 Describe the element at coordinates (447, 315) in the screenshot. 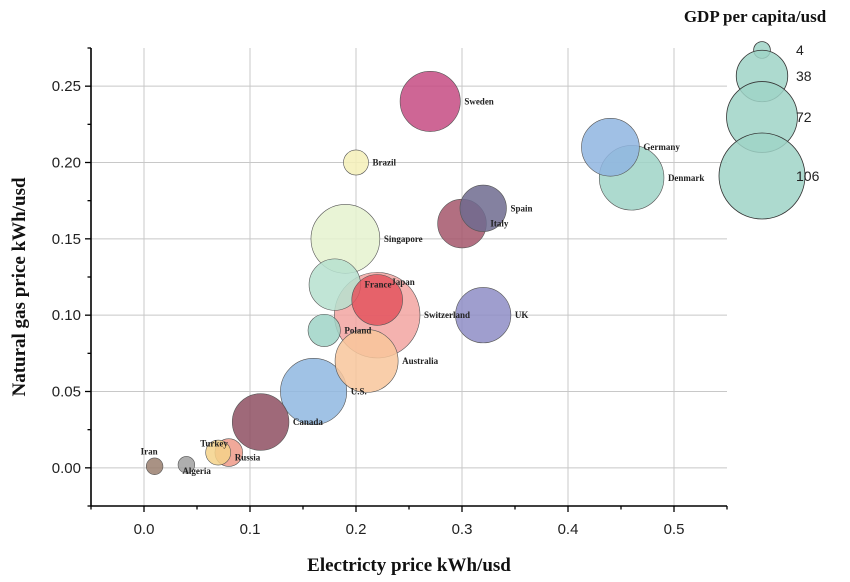

I see `point-label: Switzerland` at that location.